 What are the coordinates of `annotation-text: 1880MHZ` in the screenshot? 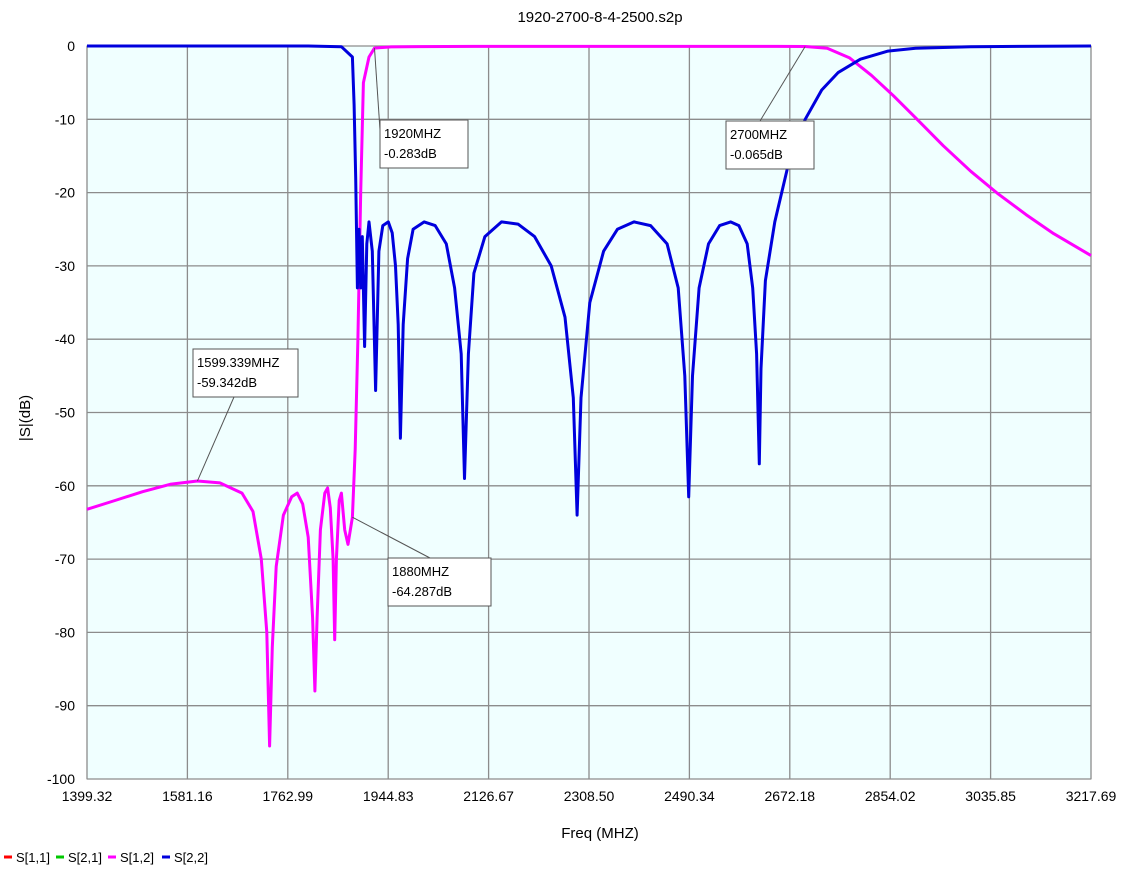 It's located at (420, 571).